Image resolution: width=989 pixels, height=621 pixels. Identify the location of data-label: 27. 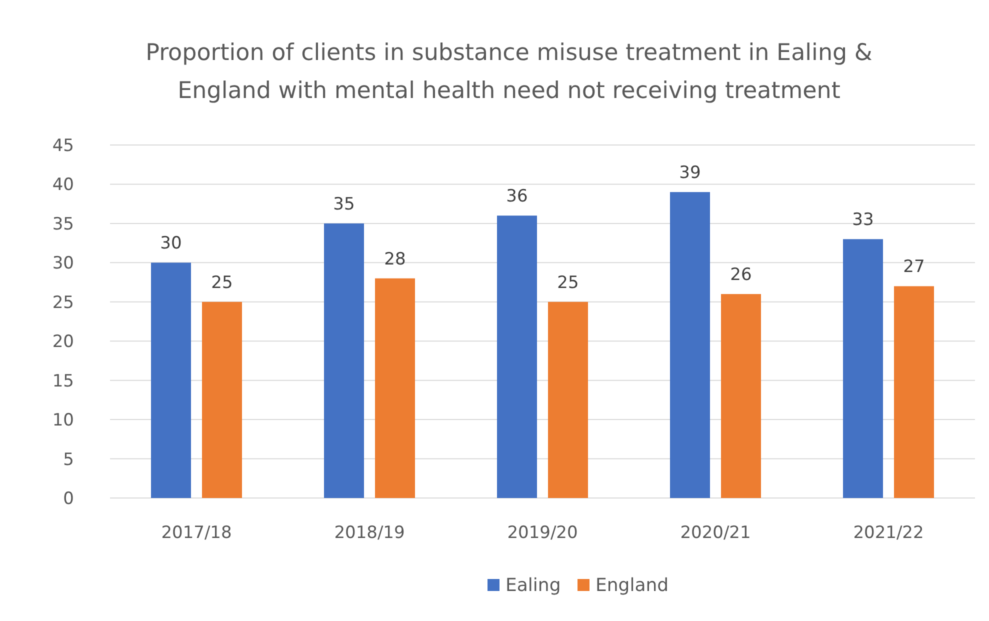
(914, 267).